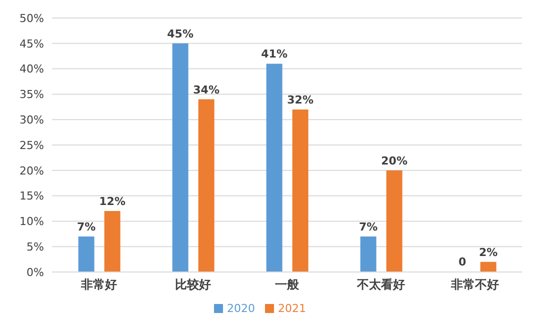  I want to click on data-label: 41%, so click(274, 54).